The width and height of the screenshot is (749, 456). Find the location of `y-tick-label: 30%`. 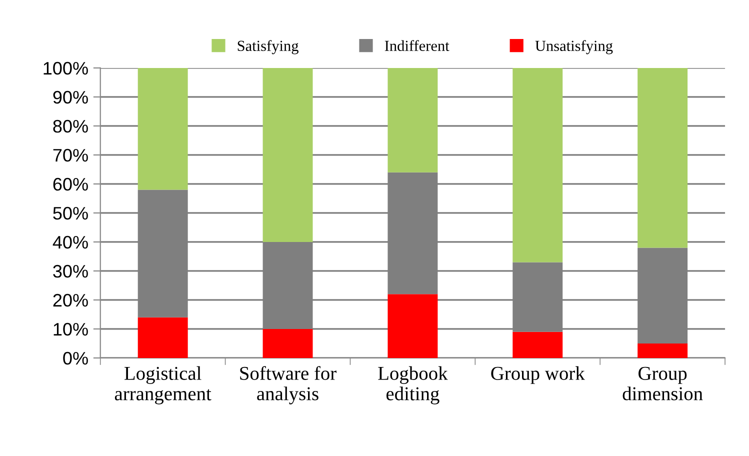

y-tick-label: 30% is located at coordinates (70, 271).